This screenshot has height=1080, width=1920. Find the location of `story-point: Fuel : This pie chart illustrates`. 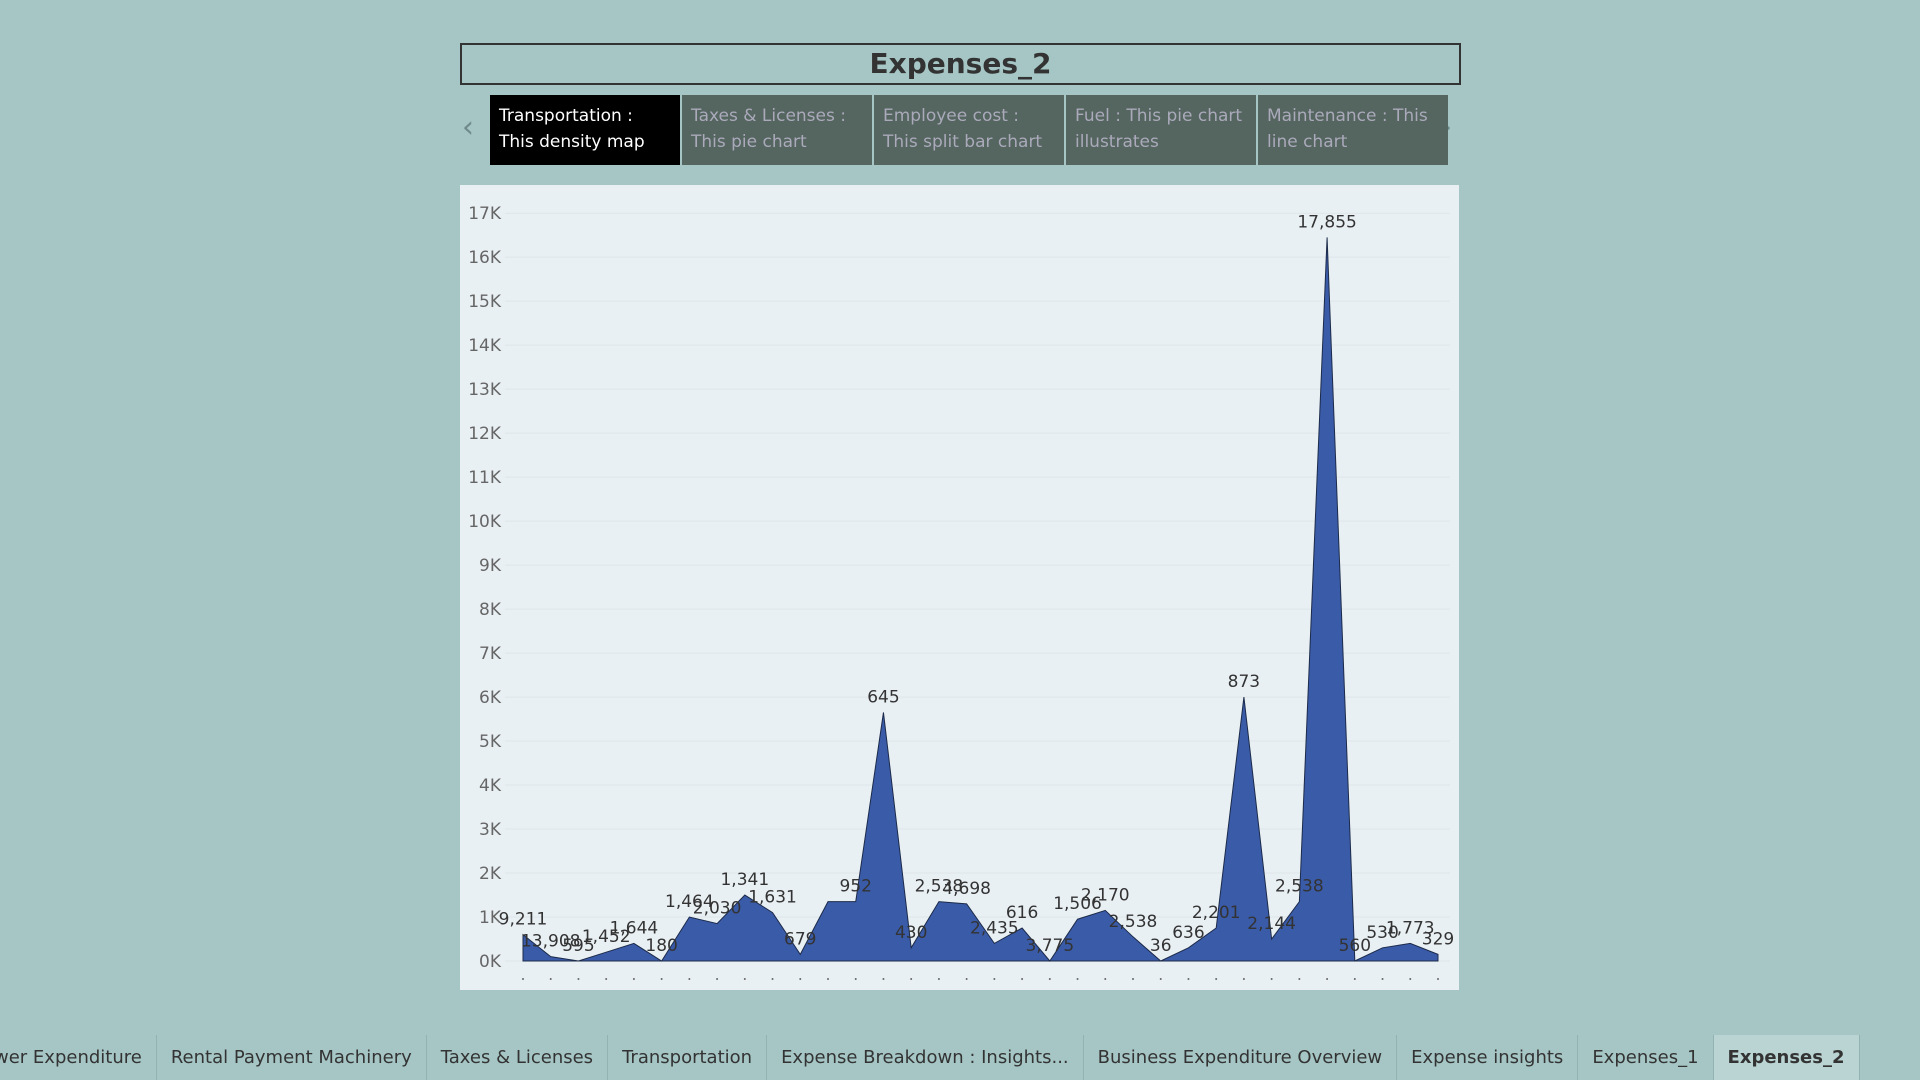

story-point: Fuel : This pie chart illustrates is located at coordinates (1161, 130).